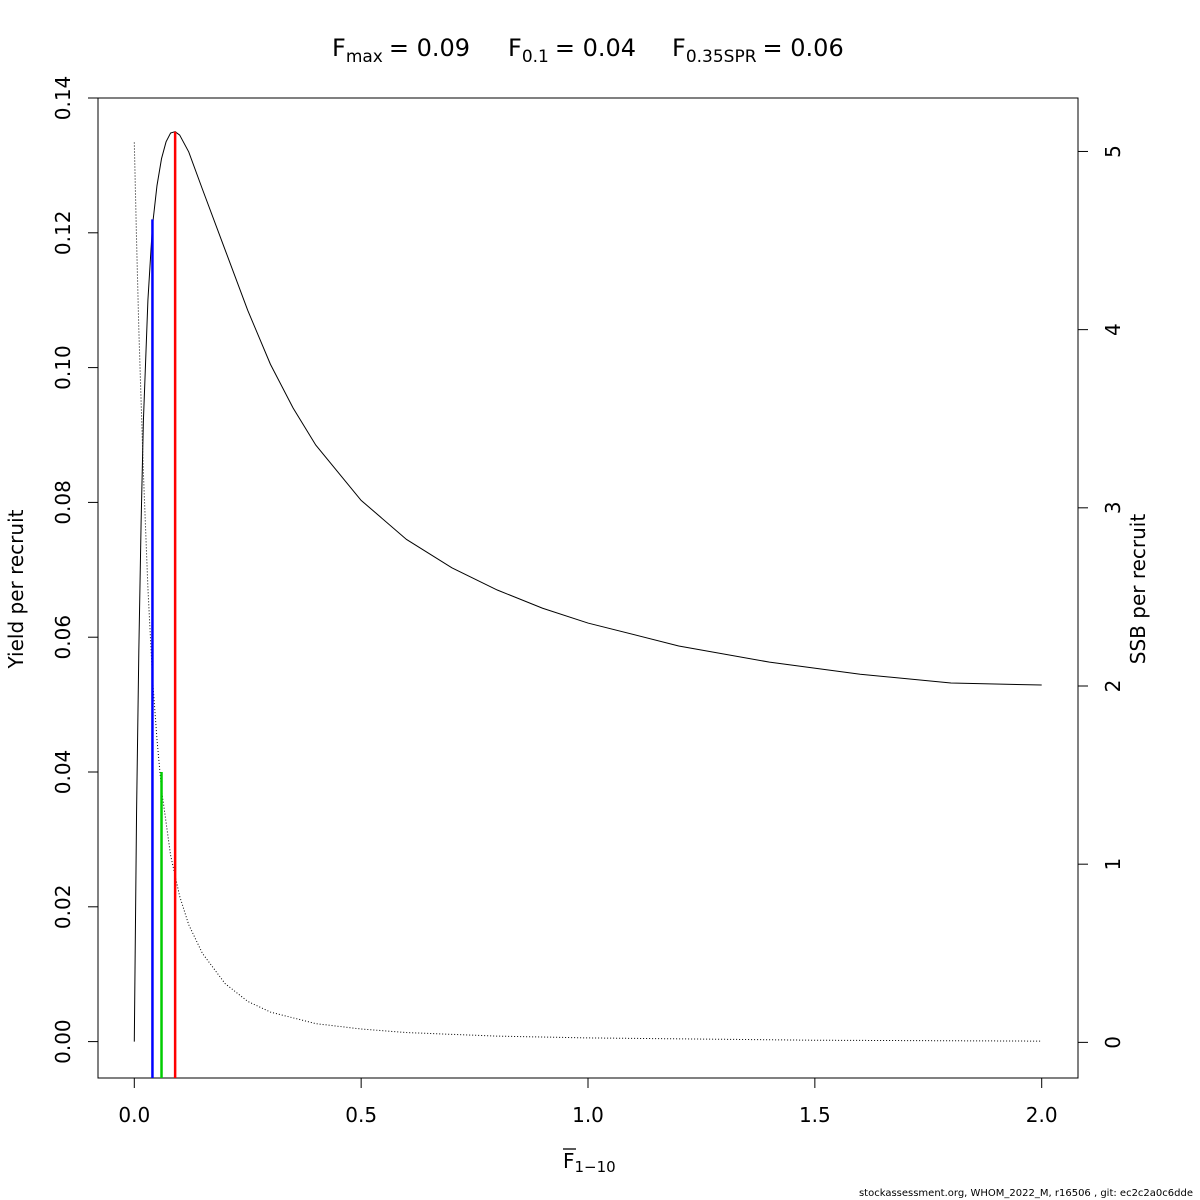  Describe the element at coordinates (63, 233) in the screenshot. I see `y-tick-label: 0.12` at that location.